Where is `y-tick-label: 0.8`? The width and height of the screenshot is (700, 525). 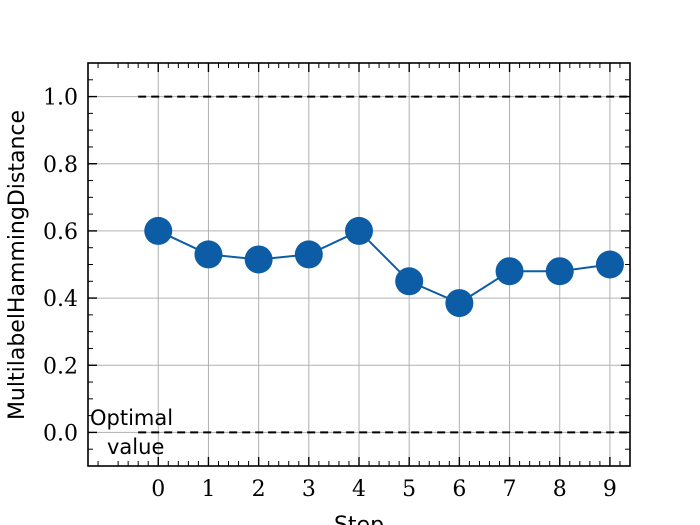
y-tick-label: 0.8 is located at coordinates (60, 165).